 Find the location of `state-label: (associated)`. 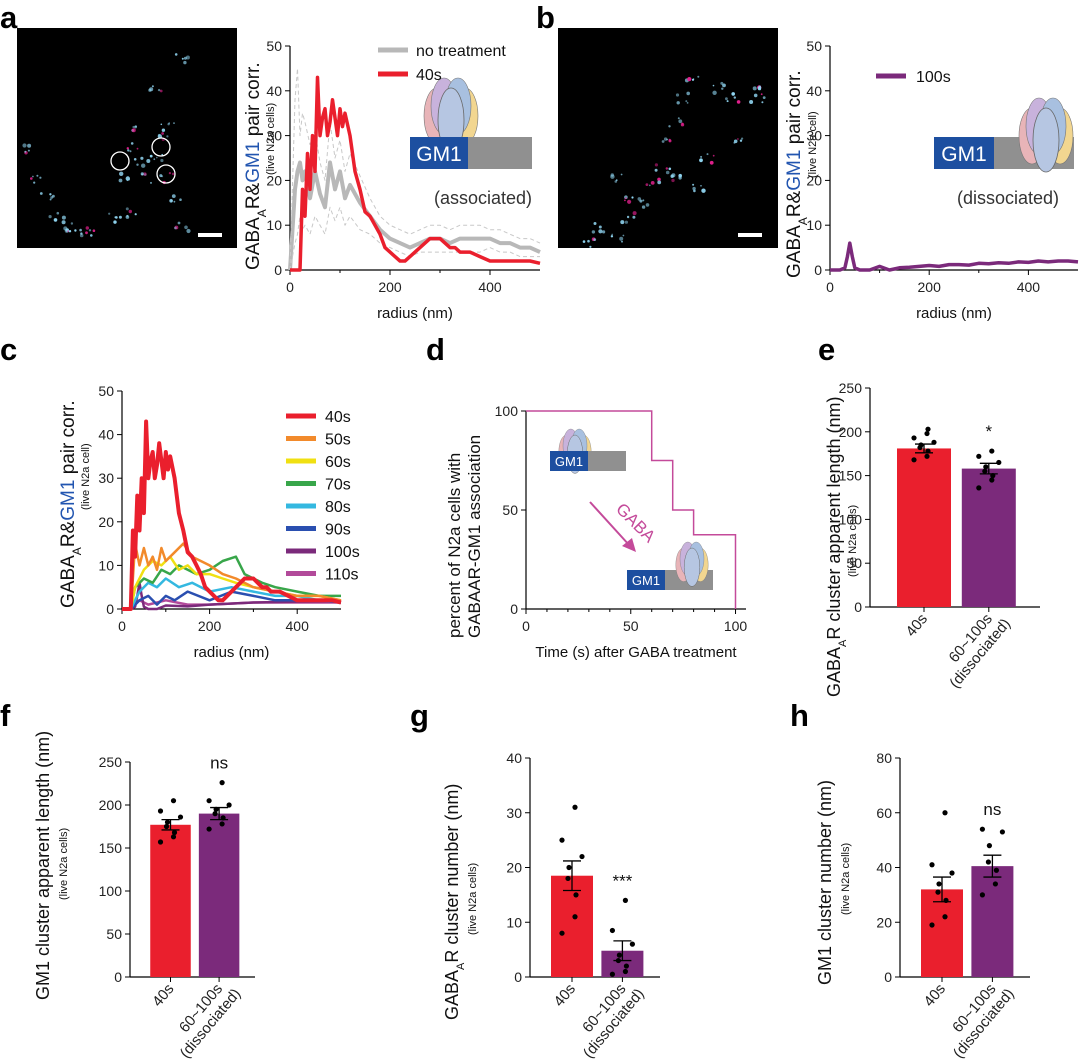

state-label: (associated) is located at coordinates (483, 198).